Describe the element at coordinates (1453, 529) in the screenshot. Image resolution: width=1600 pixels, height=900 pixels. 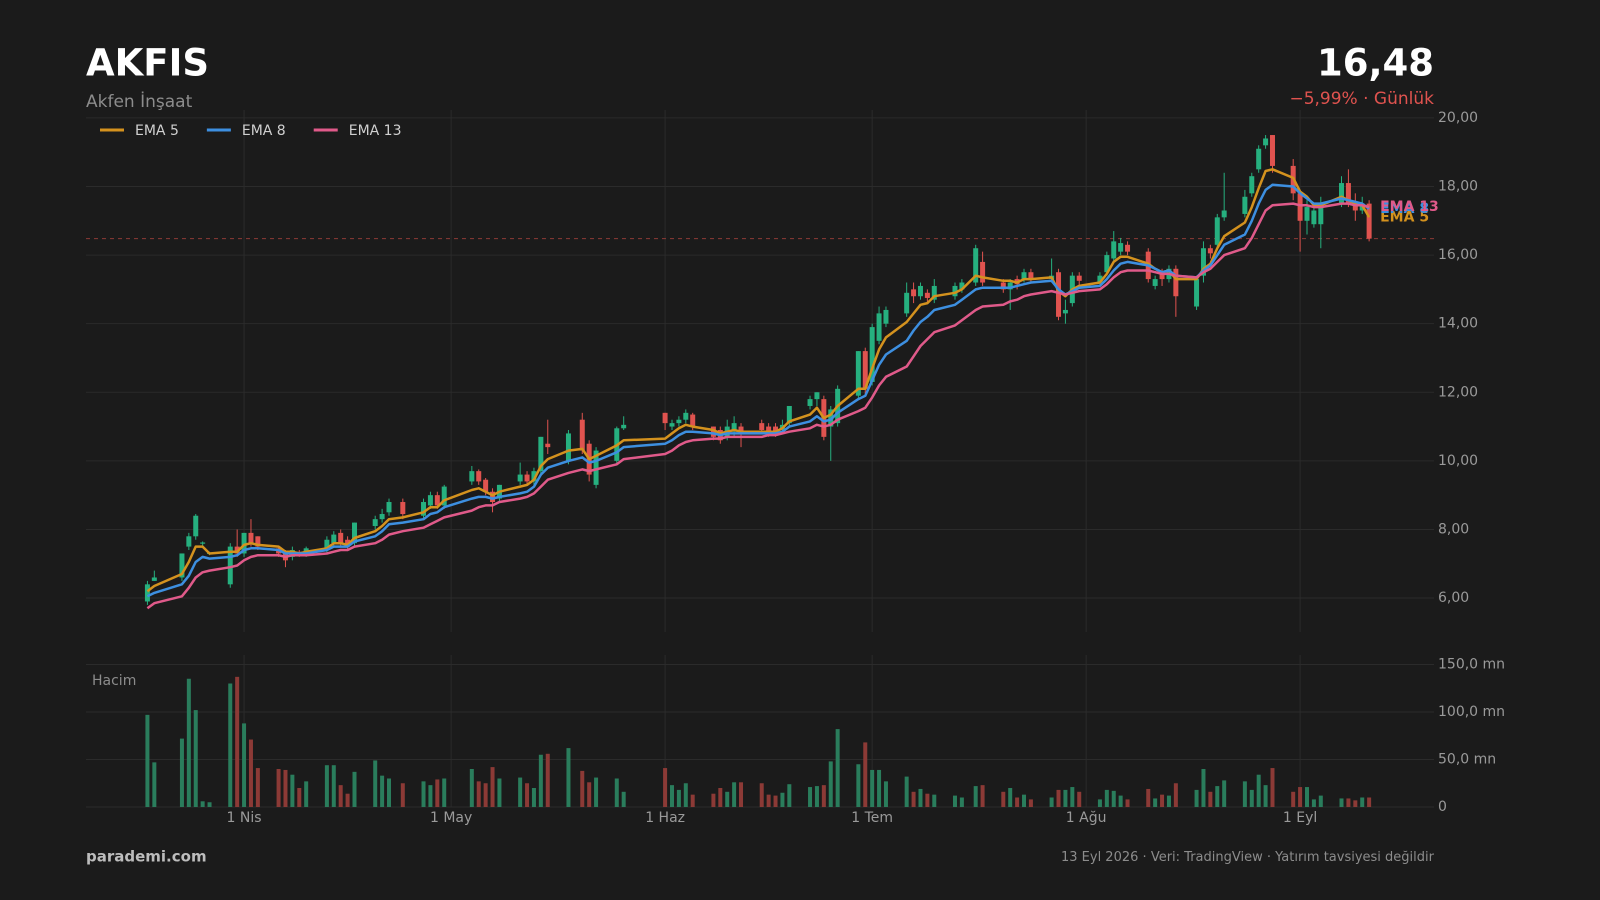
I see `y-tick-label: 8,00` at that location.